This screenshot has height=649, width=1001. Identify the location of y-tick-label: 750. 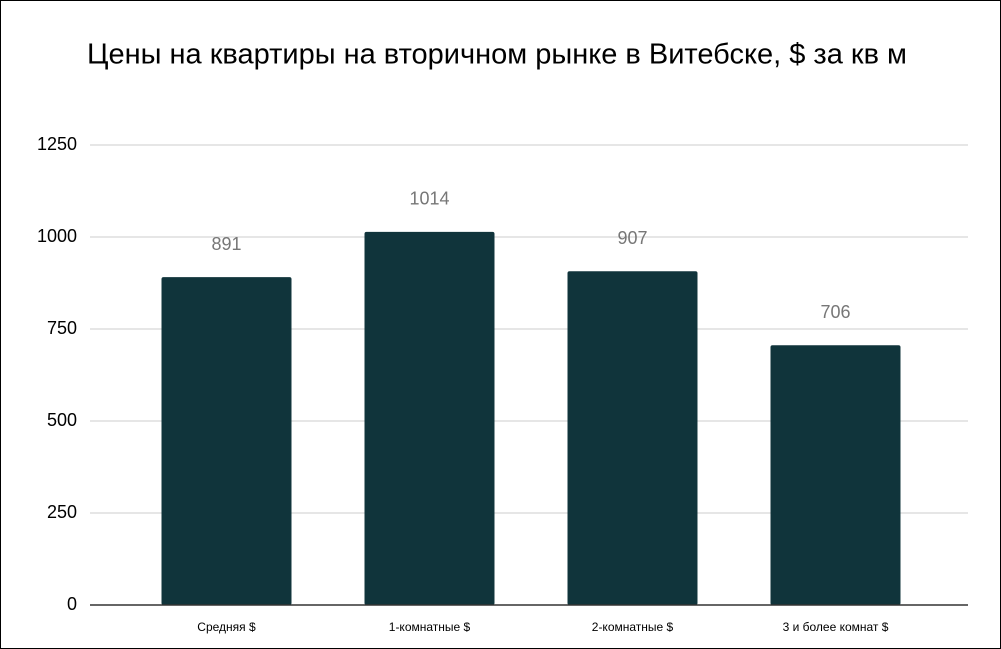
(62, 328).